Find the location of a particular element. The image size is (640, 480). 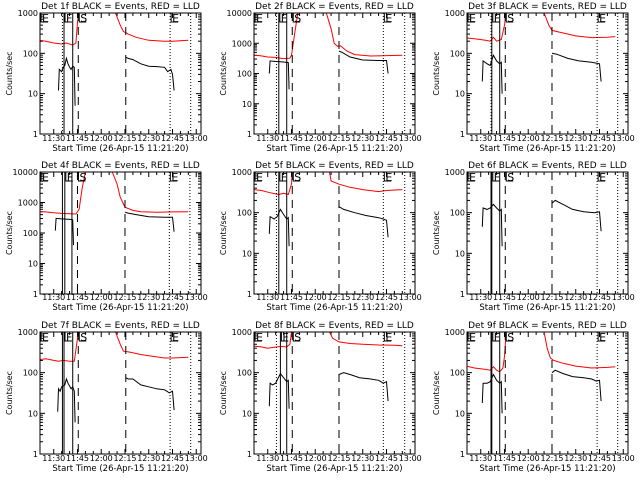

chart-title: Det 8f BLACK = Events, RED = LLD is located at coordinates (334, 326).